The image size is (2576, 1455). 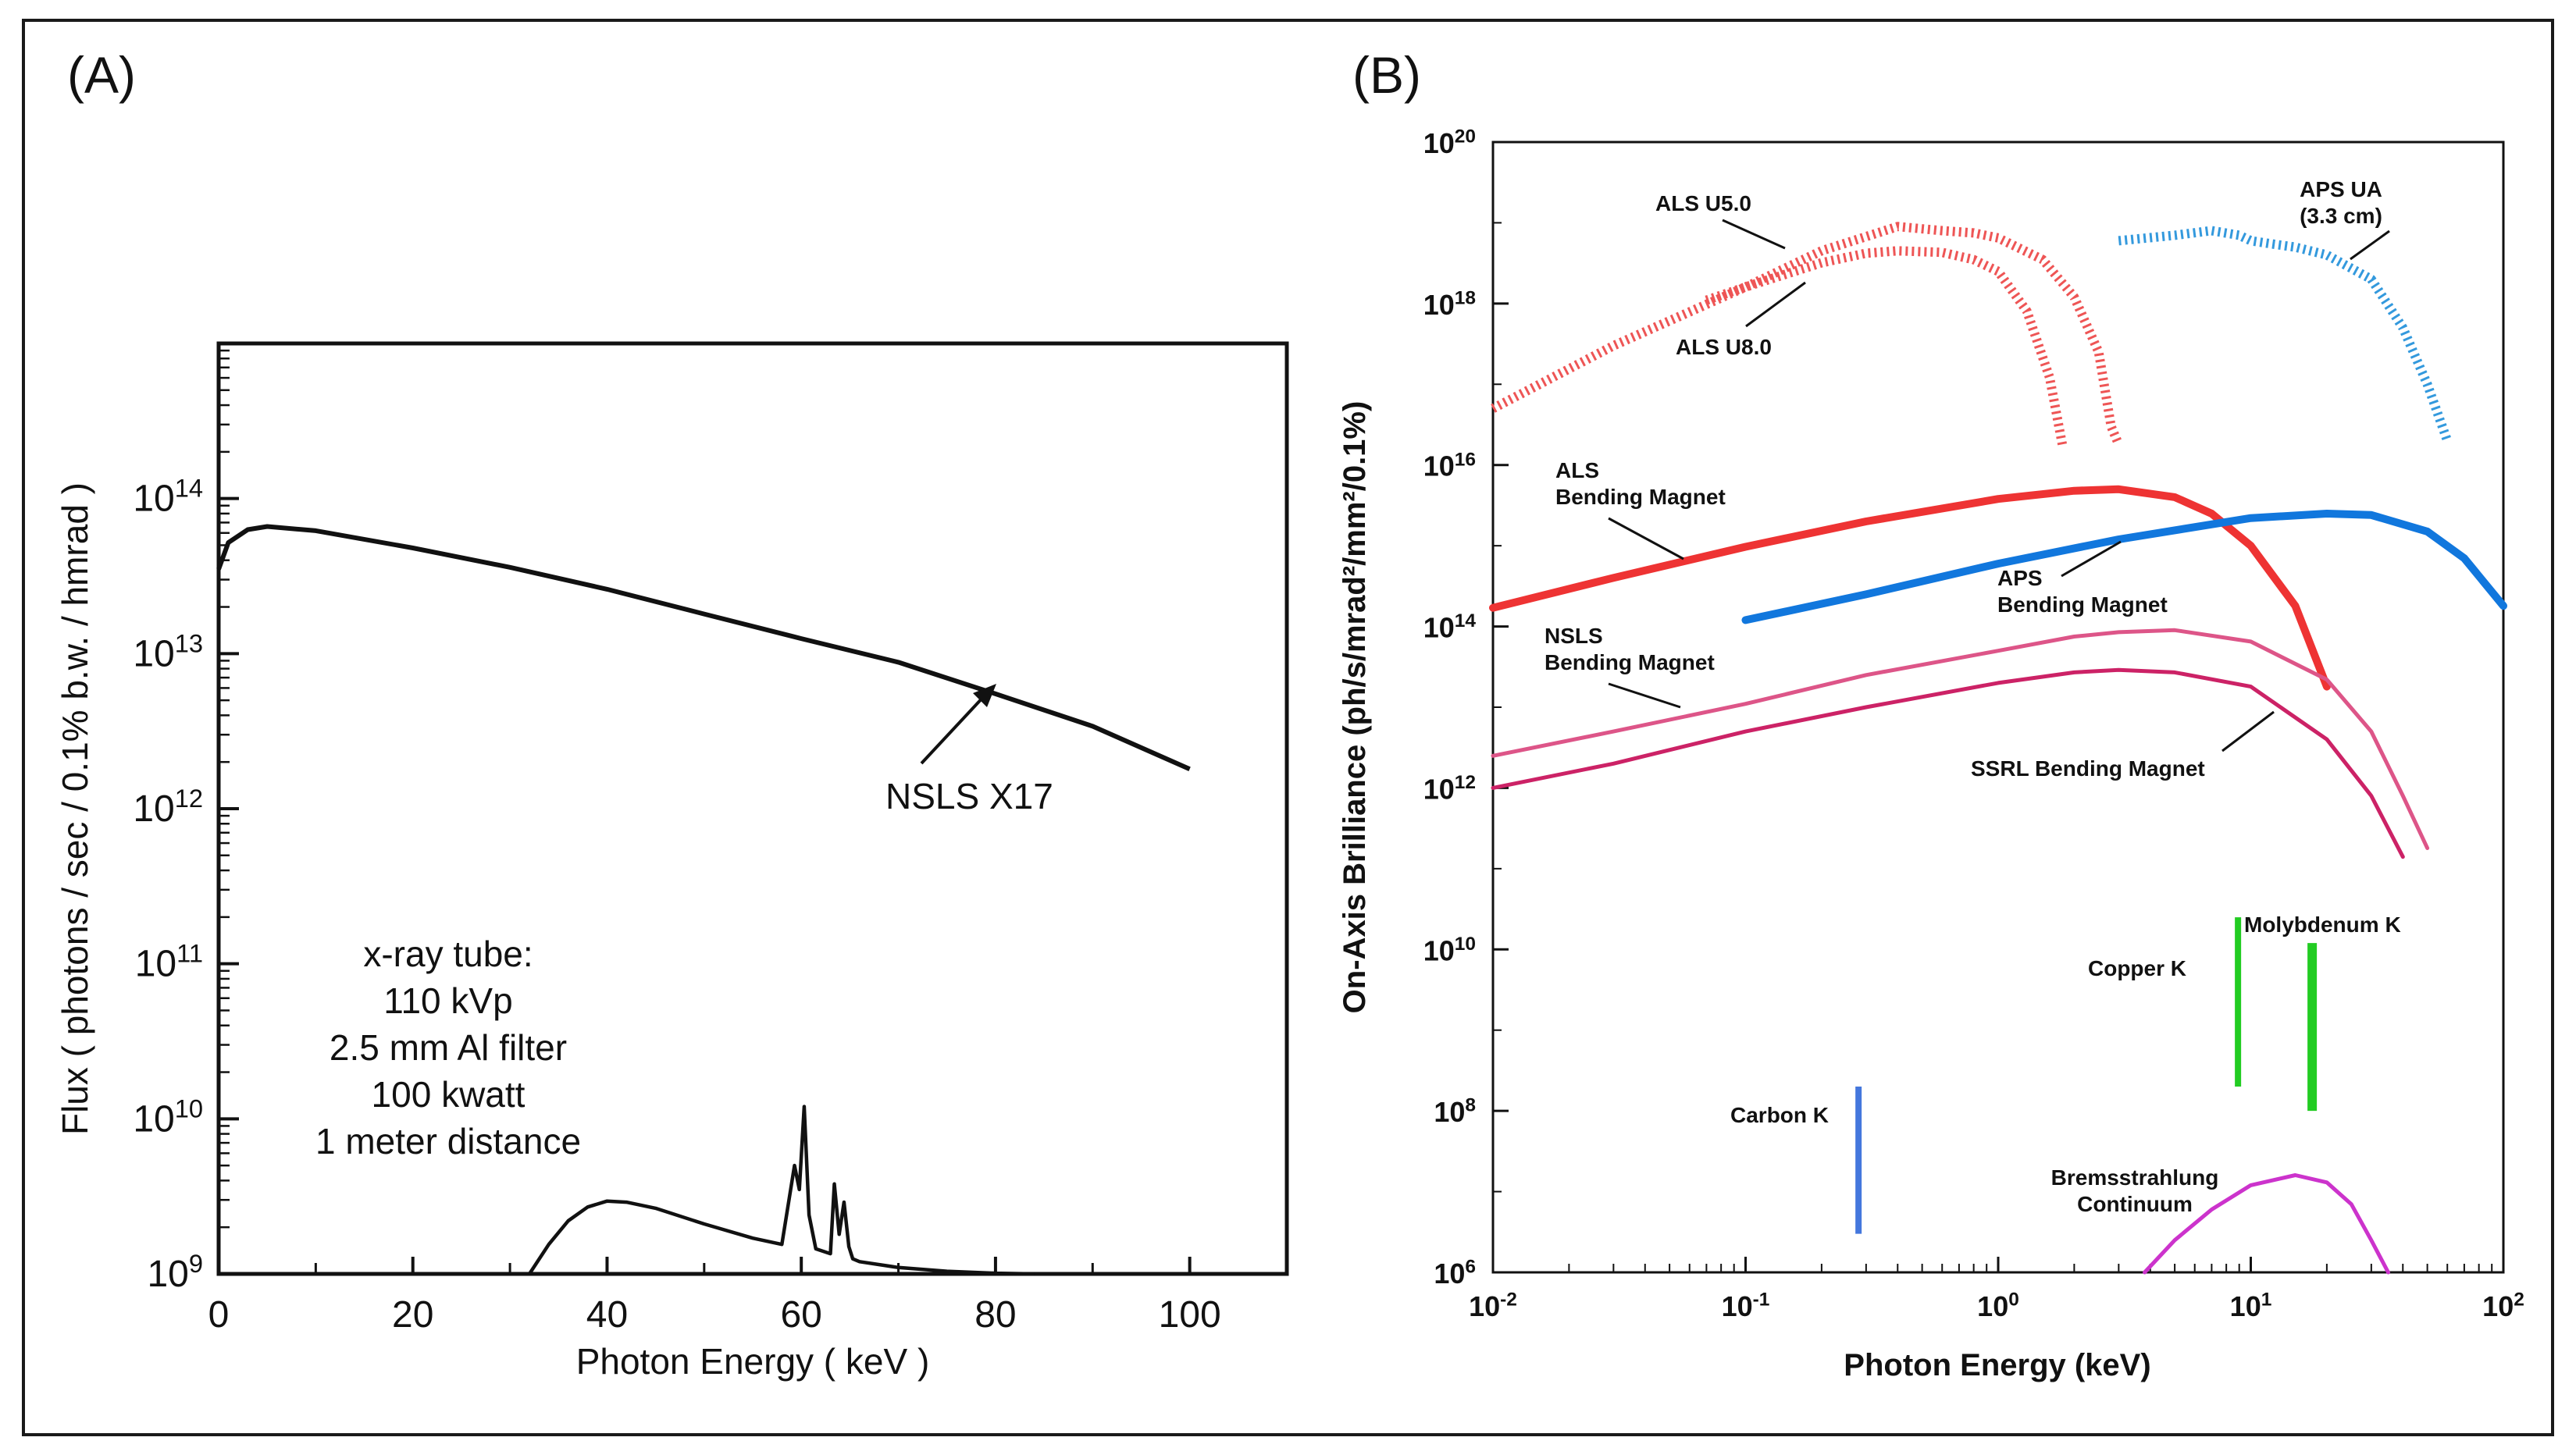 I want to click on chart-b-label-brems-2: Continuum, so click(x=2135, y=1204).